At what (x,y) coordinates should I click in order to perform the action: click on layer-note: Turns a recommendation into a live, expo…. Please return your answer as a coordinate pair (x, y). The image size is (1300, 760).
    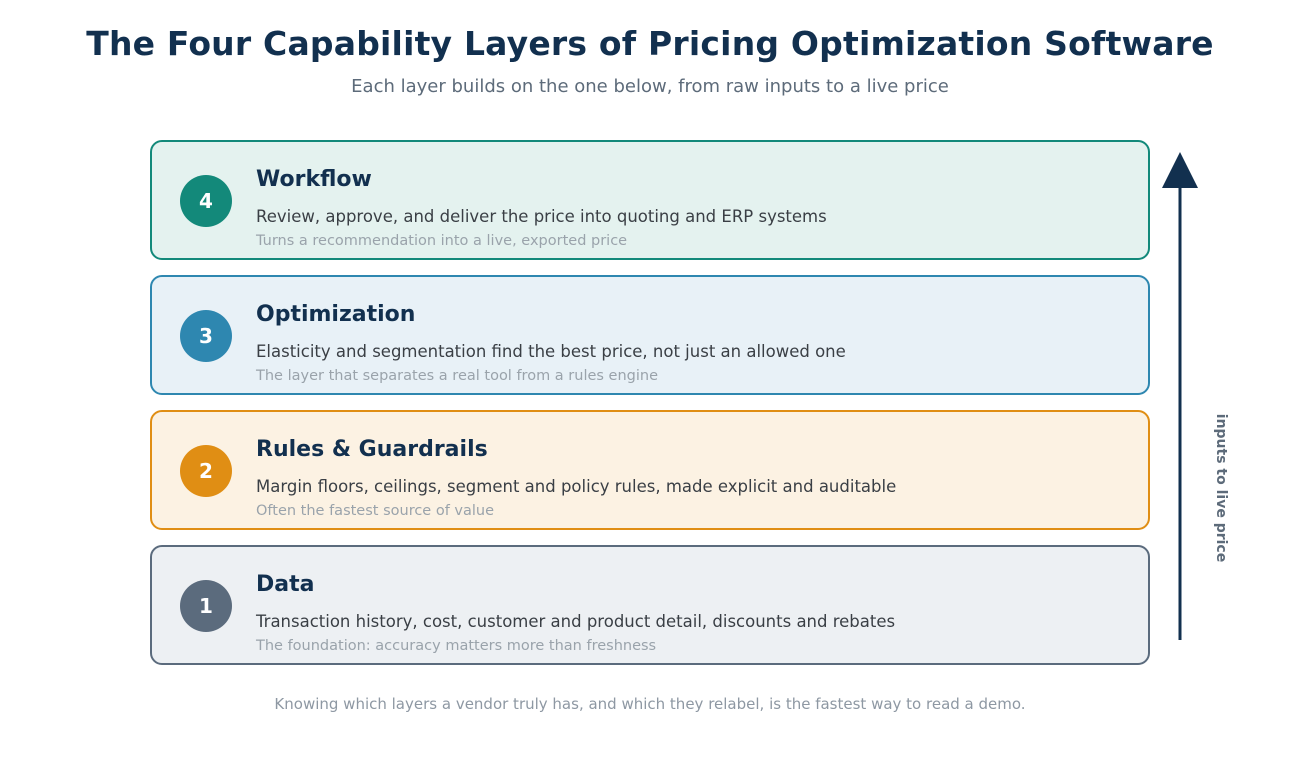
    Looking at the image, I should click on (442, 241).